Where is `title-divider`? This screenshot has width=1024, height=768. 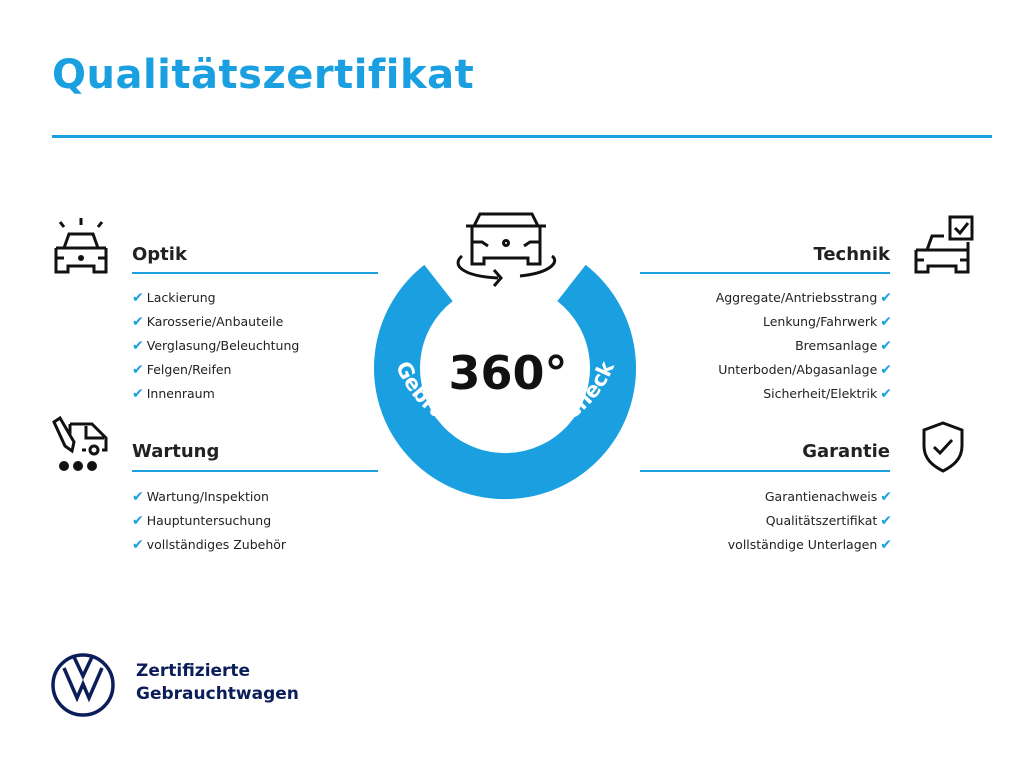
title-divider is located at coordinates (522, 136).